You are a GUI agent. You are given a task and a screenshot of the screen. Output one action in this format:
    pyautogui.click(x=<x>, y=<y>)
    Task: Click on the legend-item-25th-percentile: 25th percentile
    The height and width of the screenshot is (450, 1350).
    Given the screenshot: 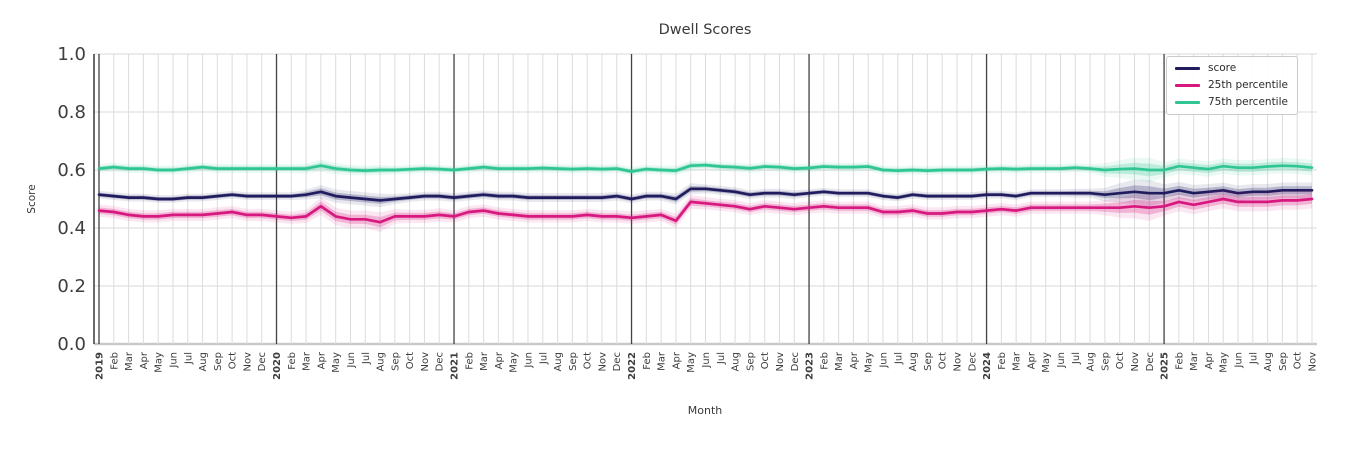 What is the action you would take?
    pyautogui.click(x=1231, y=85)
    